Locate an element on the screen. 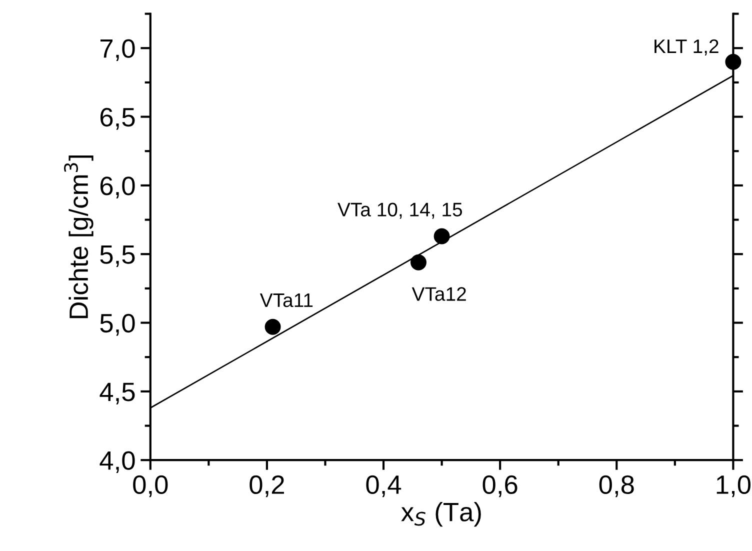 The image size is (752, 551). y-tick-label: 5,0 is located at coordinates (117, 325).